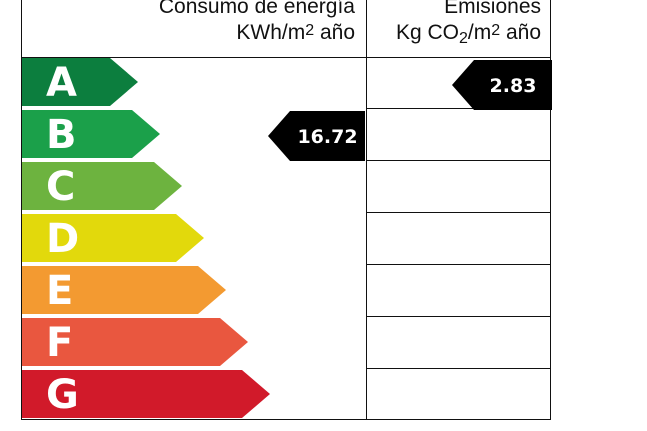 The height and width of the screenshot is (431, 647). I want to click on rating-letter-e: E, so click(60, 291).